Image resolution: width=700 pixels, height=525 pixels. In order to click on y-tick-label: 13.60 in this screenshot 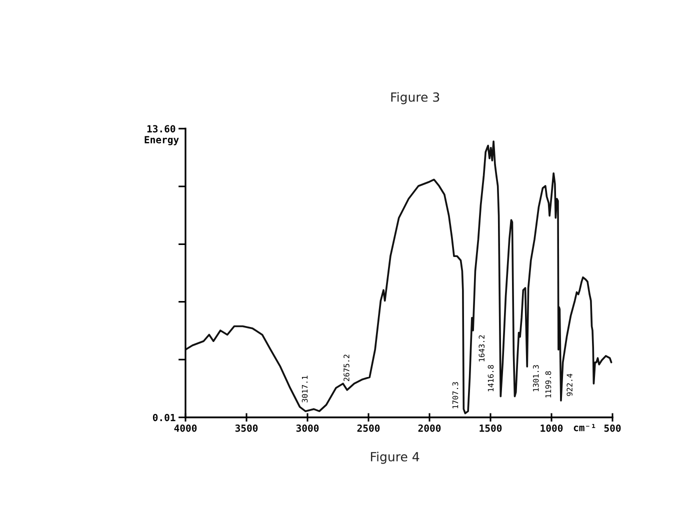, I will do `click(161, 128)`.